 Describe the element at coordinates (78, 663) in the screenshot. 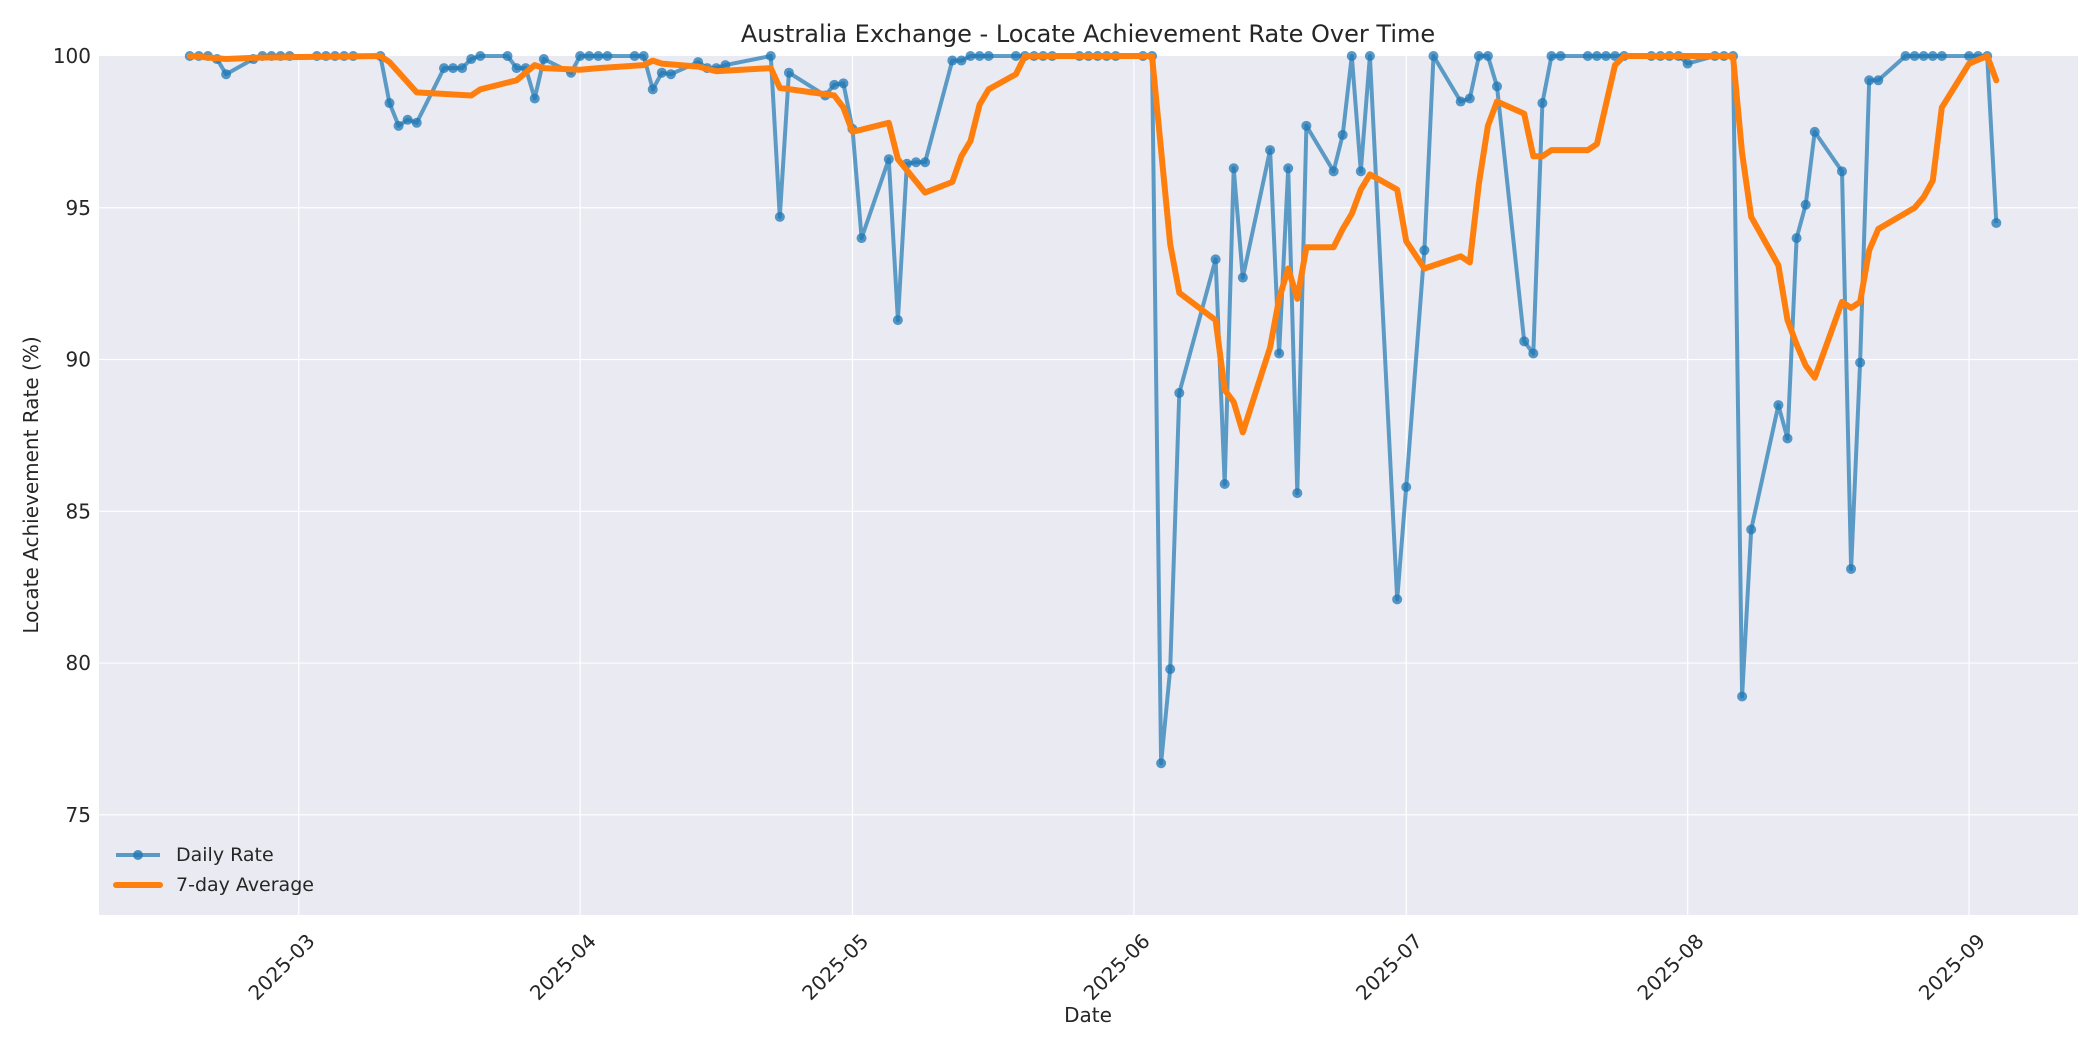

I see `y-tick-label: 80` at that location.